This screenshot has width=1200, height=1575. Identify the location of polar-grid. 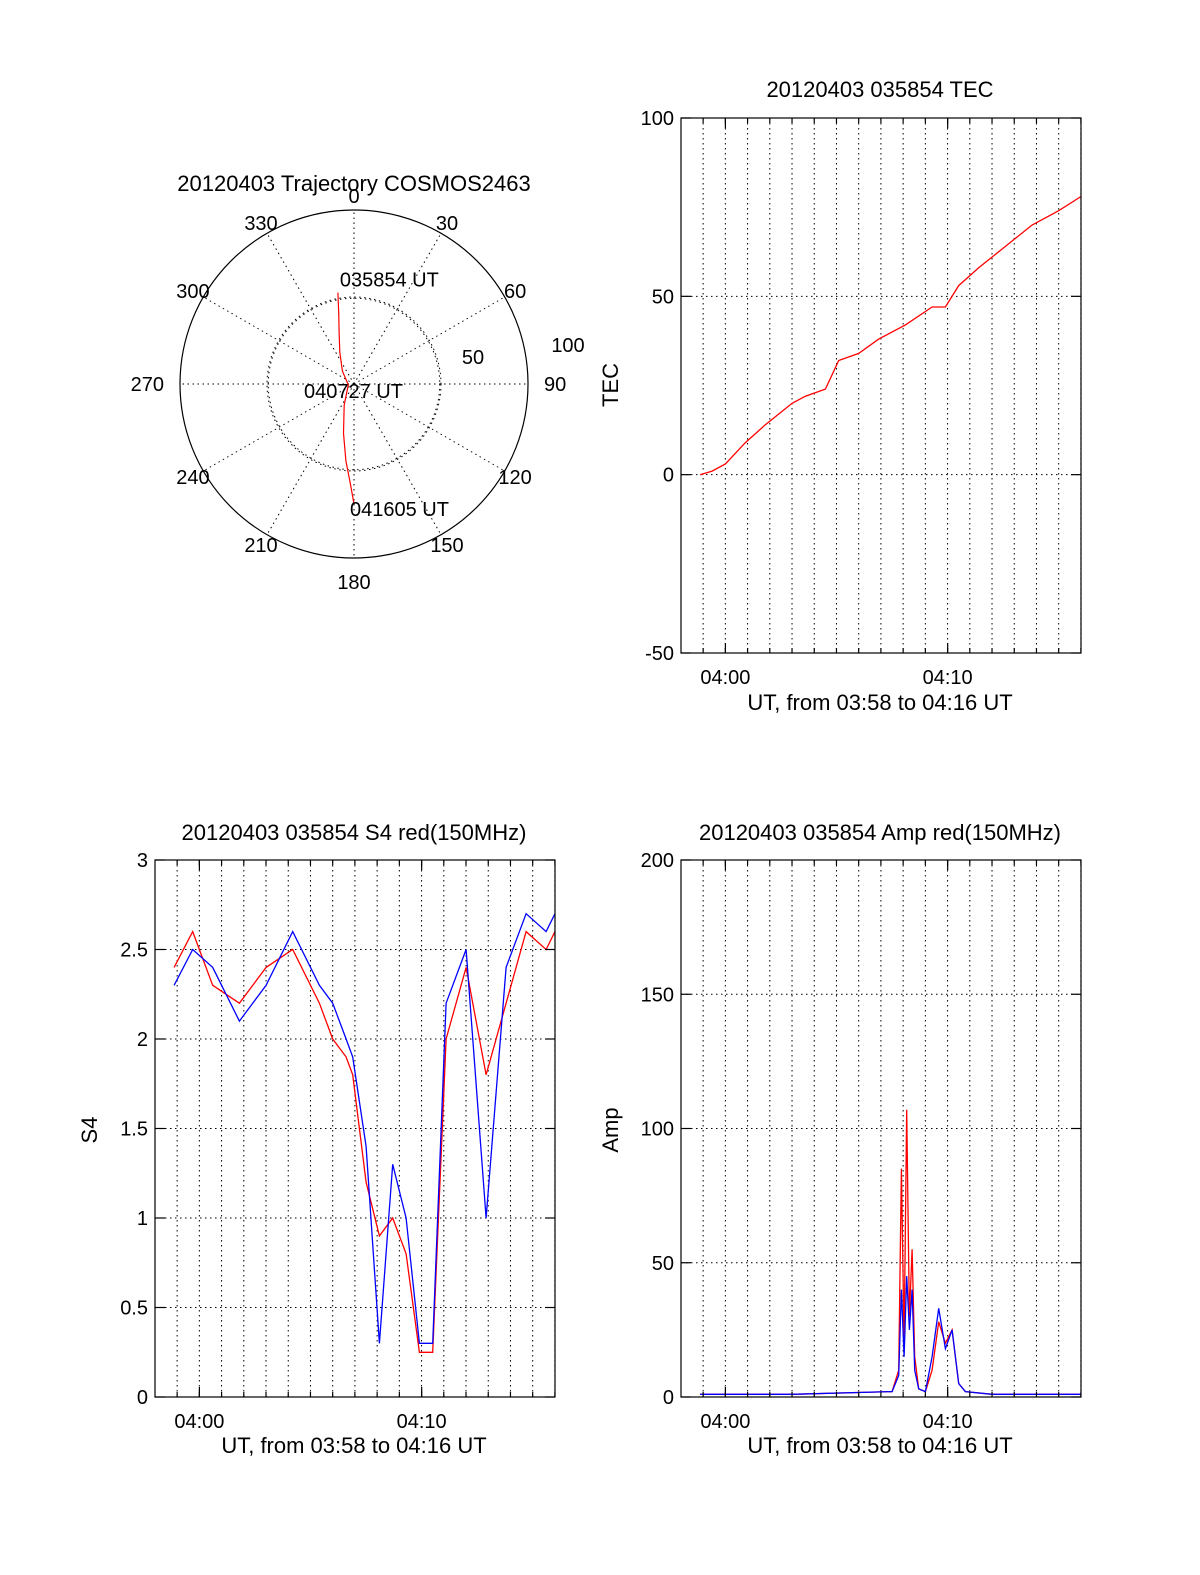
(354, 384).